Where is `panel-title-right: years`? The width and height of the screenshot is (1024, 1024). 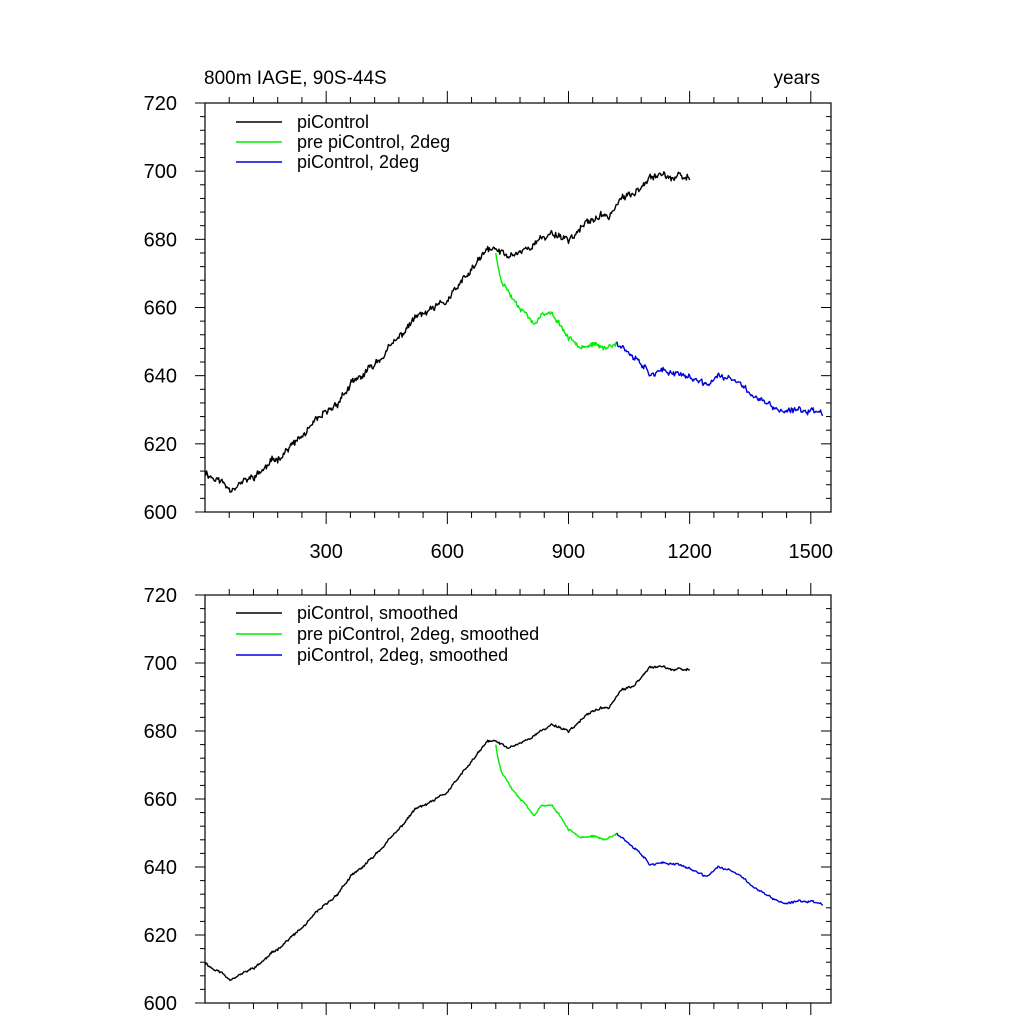
panel-title-right: years is located at coordinates (797, 78).